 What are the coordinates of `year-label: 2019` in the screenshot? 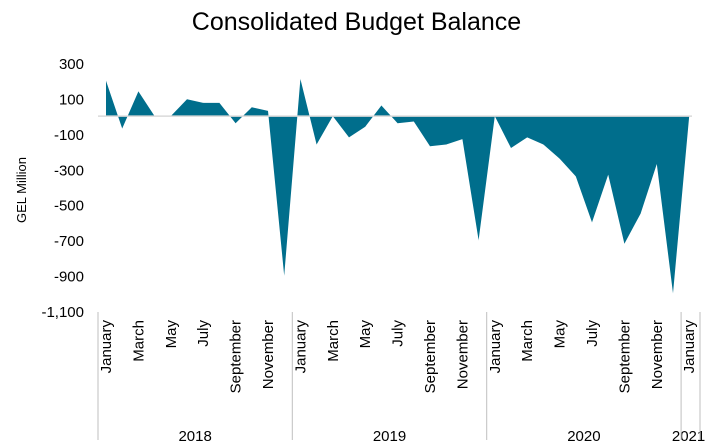 It's located at (389, 435).